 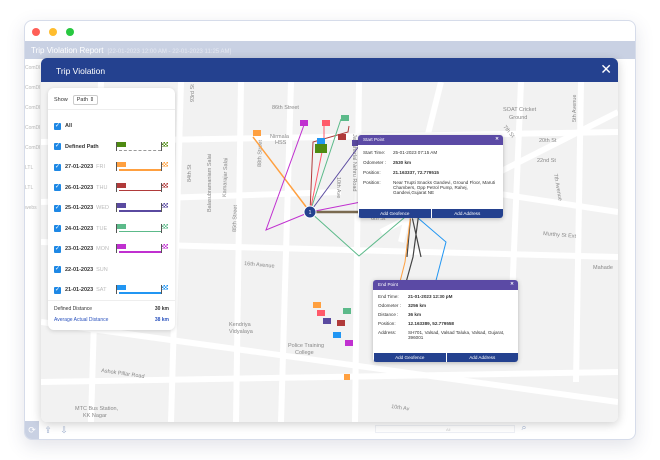 I want to click on map-label: 10th Av, so click(x=400, y=408).